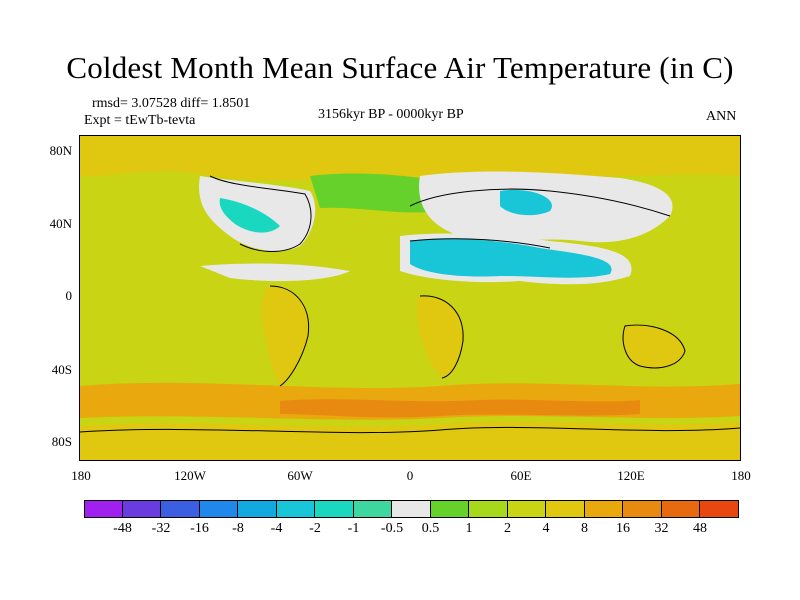 The height and width of the screenshot is (600, 800). I want to click on colorbar-tick-label: -48, so click(122, 528).